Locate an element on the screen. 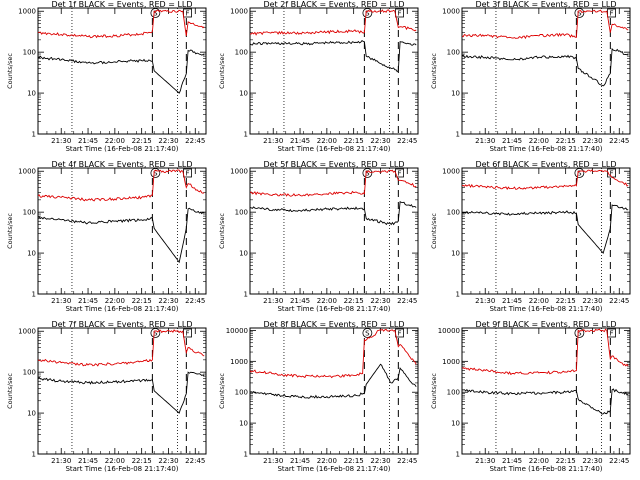 Image resolution: width=640 pixels, height=480 pixels. panel-title: Det 7f BLACK = Events, RED = LLD is located at coordinates (121, 324).